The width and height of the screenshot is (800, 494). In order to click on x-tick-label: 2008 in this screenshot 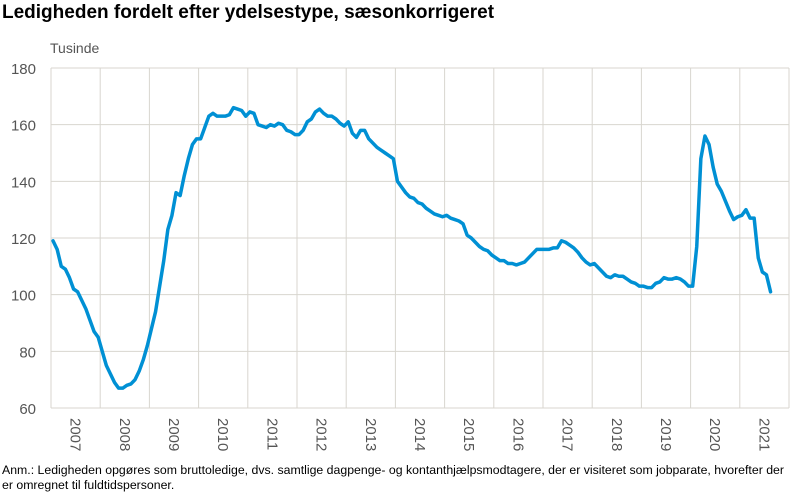, I will do `click(124, 434)`.